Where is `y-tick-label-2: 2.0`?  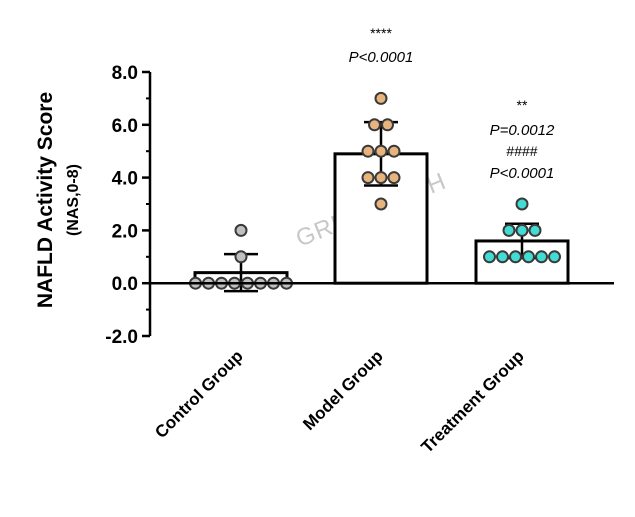 y-tick-label-2: 2.0 is located at coordinates (125, 231).